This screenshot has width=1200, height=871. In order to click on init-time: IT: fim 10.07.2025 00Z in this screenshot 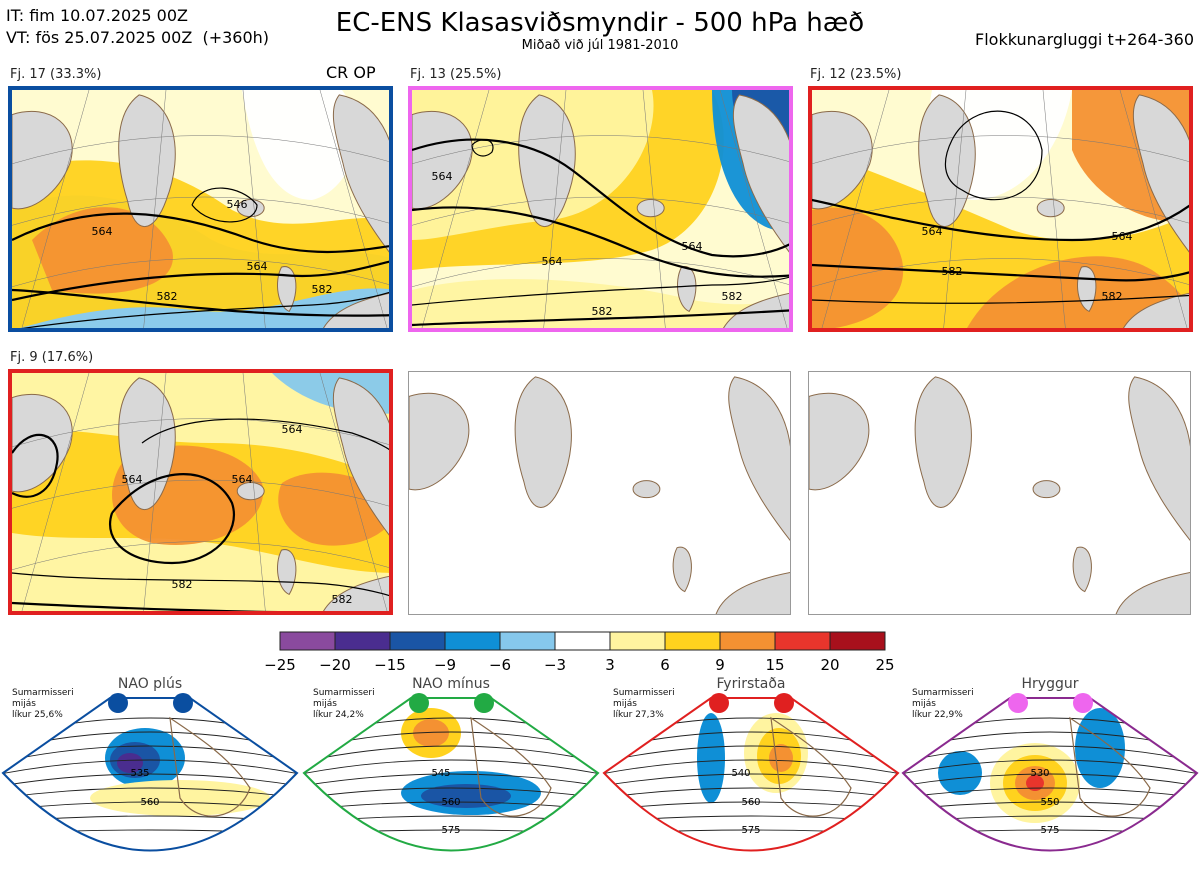, I will do `click(97, 15)`.